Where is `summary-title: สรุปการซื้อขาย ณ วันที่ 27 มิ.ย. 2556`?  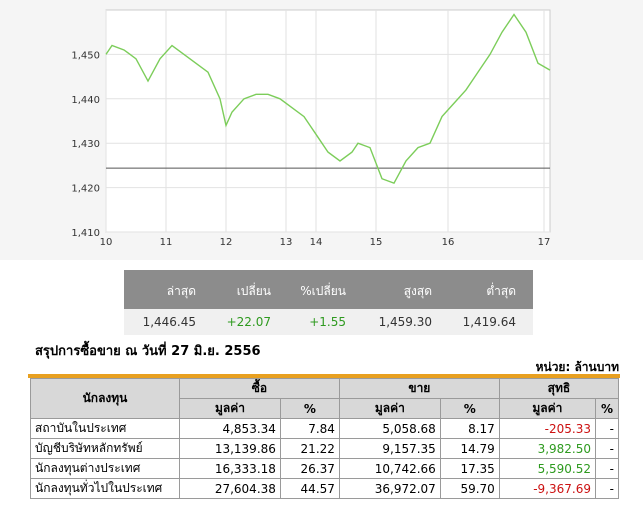 summary-title: สรุปการซื้อขาย ณ วันที่ 27 มิ.ย. 2556 is located at coordinates (148, 351).